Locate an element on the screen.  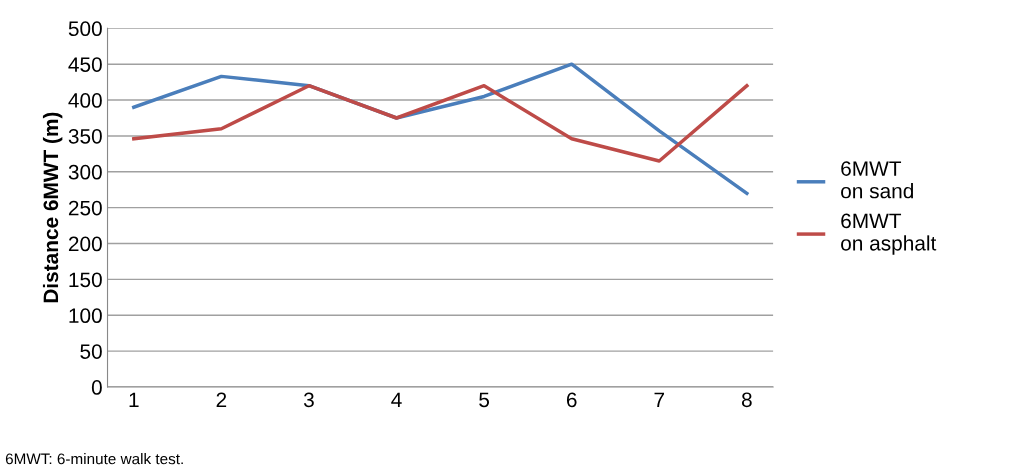
y-axis-title: Distance 6MWT (m) is located at coordinates (52, 207).